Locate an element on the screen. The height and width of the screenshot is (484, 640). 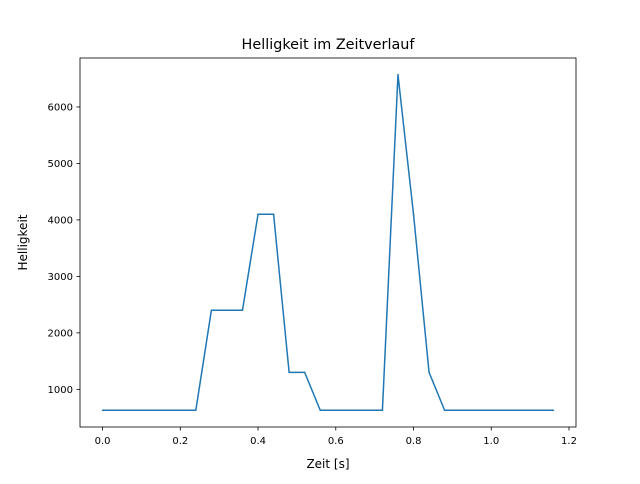
y-axis-label: Helligkeit is located at coordinates (23, 242).